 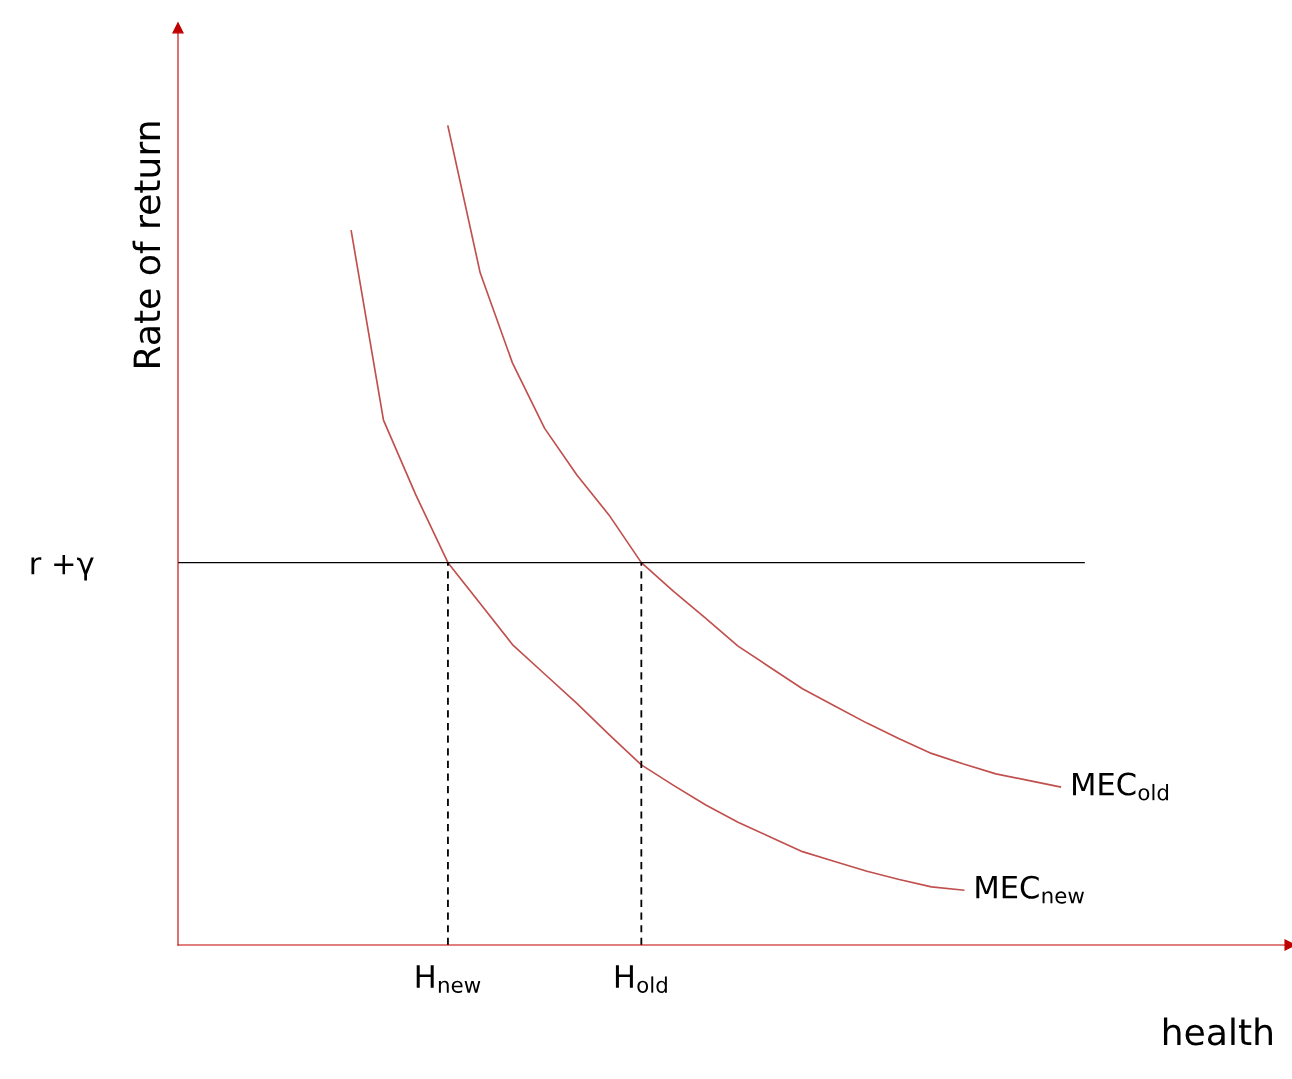 What do you see at coordinates (1030, 889) in the screenshot?
I see `series-label: MEC$_{new}$` at bounding box center [1030, 889].